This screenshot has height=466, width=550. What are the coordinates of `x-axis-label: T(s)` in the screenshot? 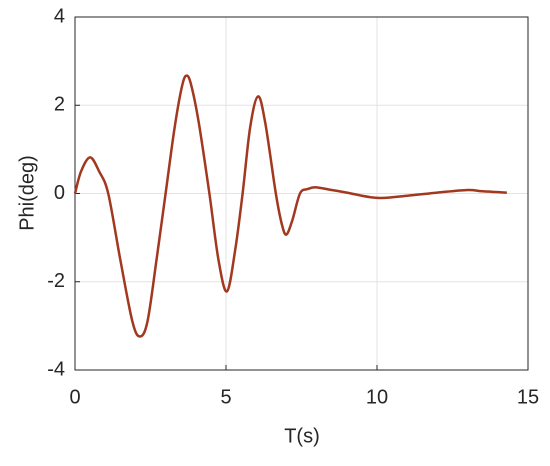 It's located at (302, 436).